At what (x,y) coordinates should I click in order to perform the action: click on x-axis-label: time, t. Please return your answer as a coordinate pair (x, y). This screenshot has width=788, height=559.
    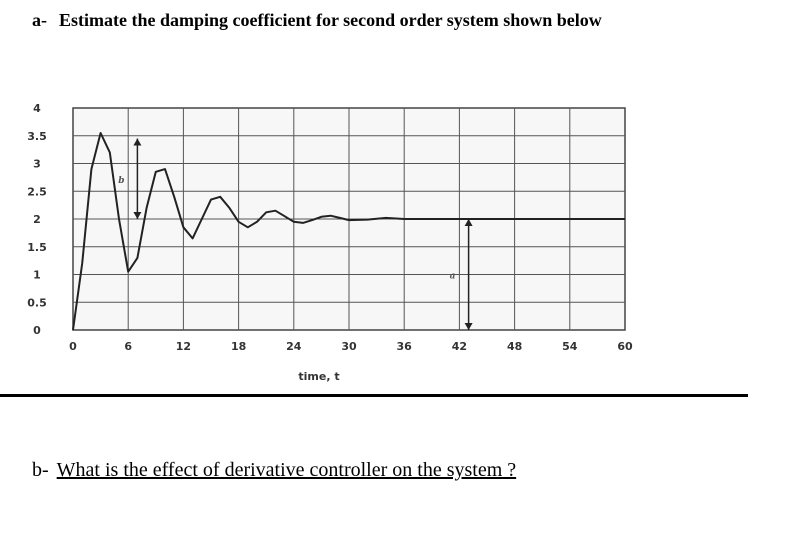
    Looking at the image, I should click on (318, 376).